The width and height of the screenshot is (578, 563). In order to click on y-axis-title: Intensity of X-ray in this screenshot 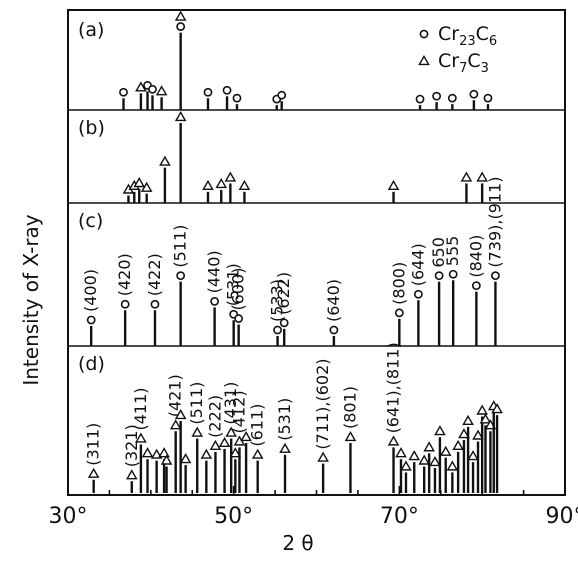, I will do `click(31, 299)`.